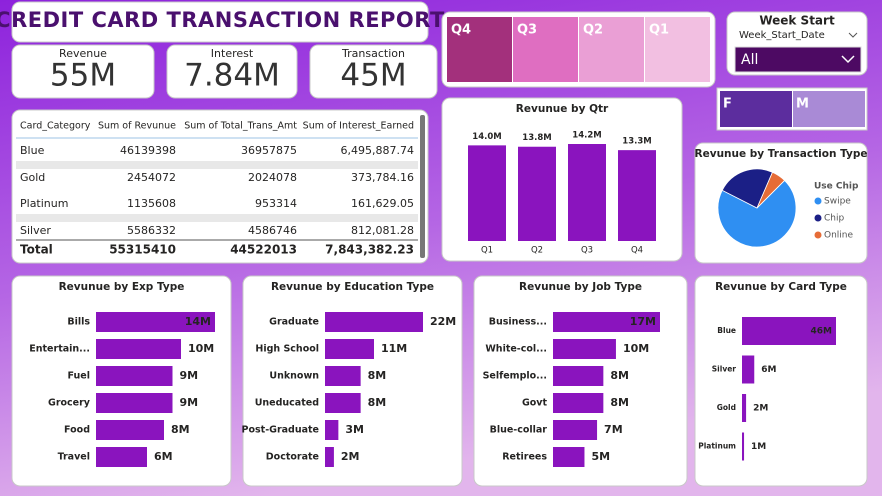 The width and height of the screenshot is (882, 496). What do you see at coordinates (352, 287) in the screenshot?
I see `chart-title: Revunue by Education Type` at bounding box center [352, 287].